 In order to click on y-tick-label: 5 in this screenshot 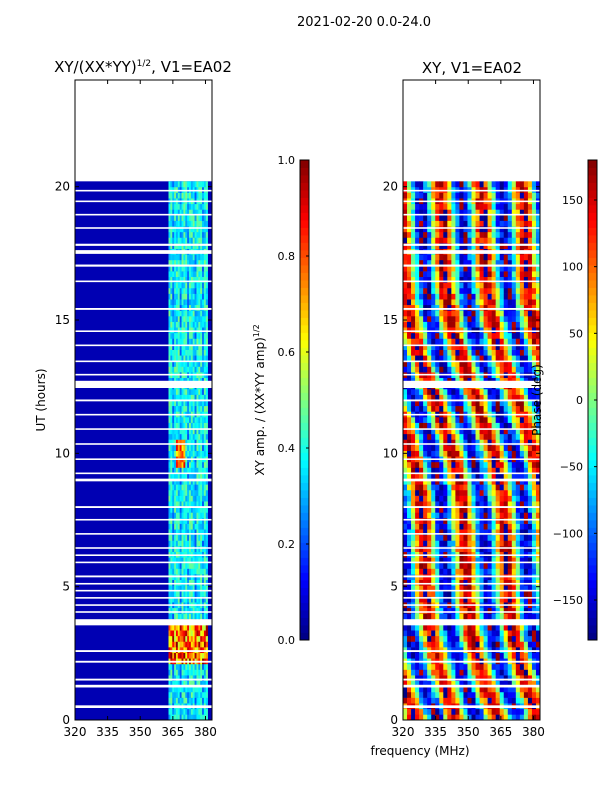, I will do `click(66, 587)`.